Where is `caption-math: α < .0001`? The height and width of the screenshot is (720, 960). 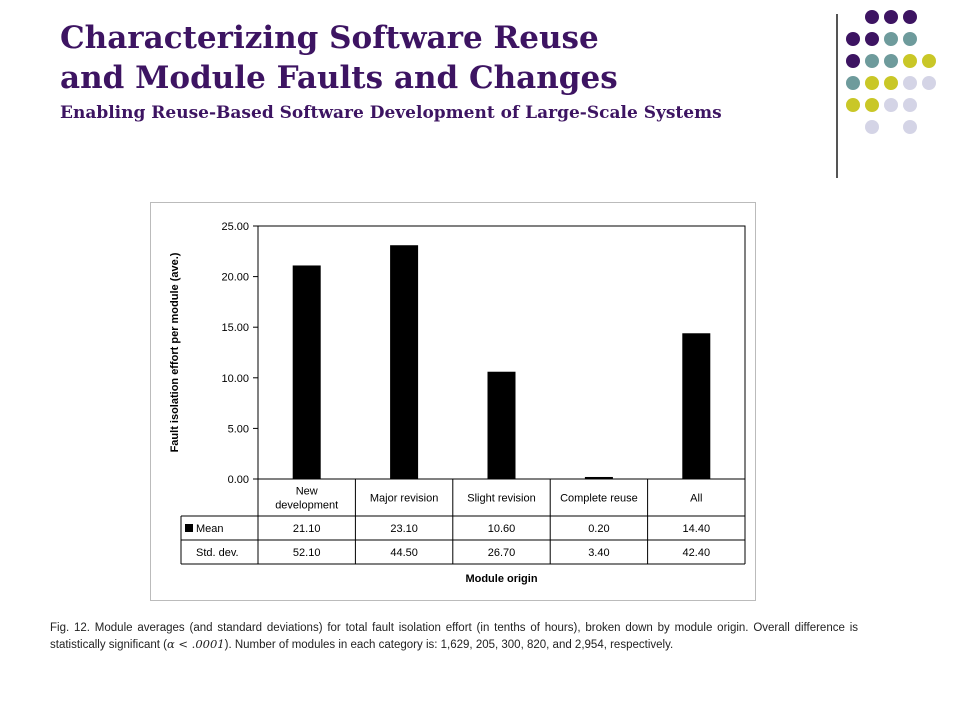 caption-math: α < .0001 is located at coordinates (195, 644).